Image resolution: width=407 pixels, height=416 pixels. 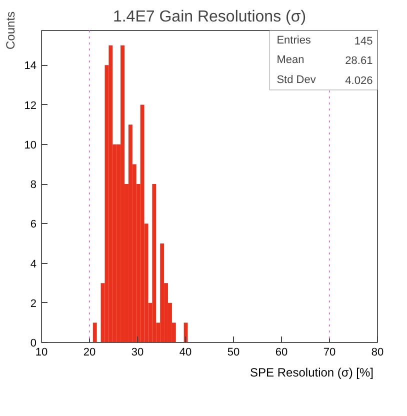 What do you see at coordinates (33, 185) in the screenshot?
I see `y-tick-label: 8` at bounding box center [33, 185].